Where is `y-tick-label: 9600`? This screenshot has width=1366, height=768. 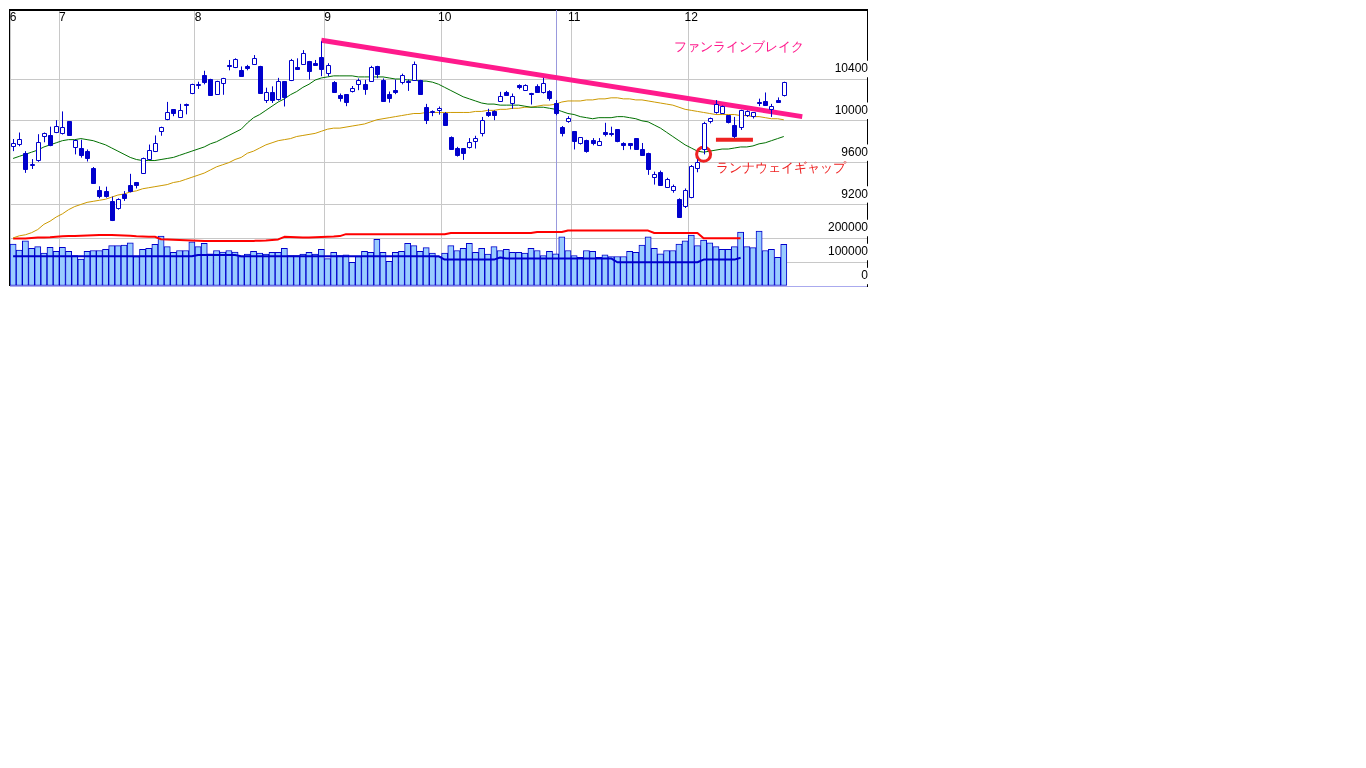 y-tick-label: 9600 is located at coordinates (855, 151).